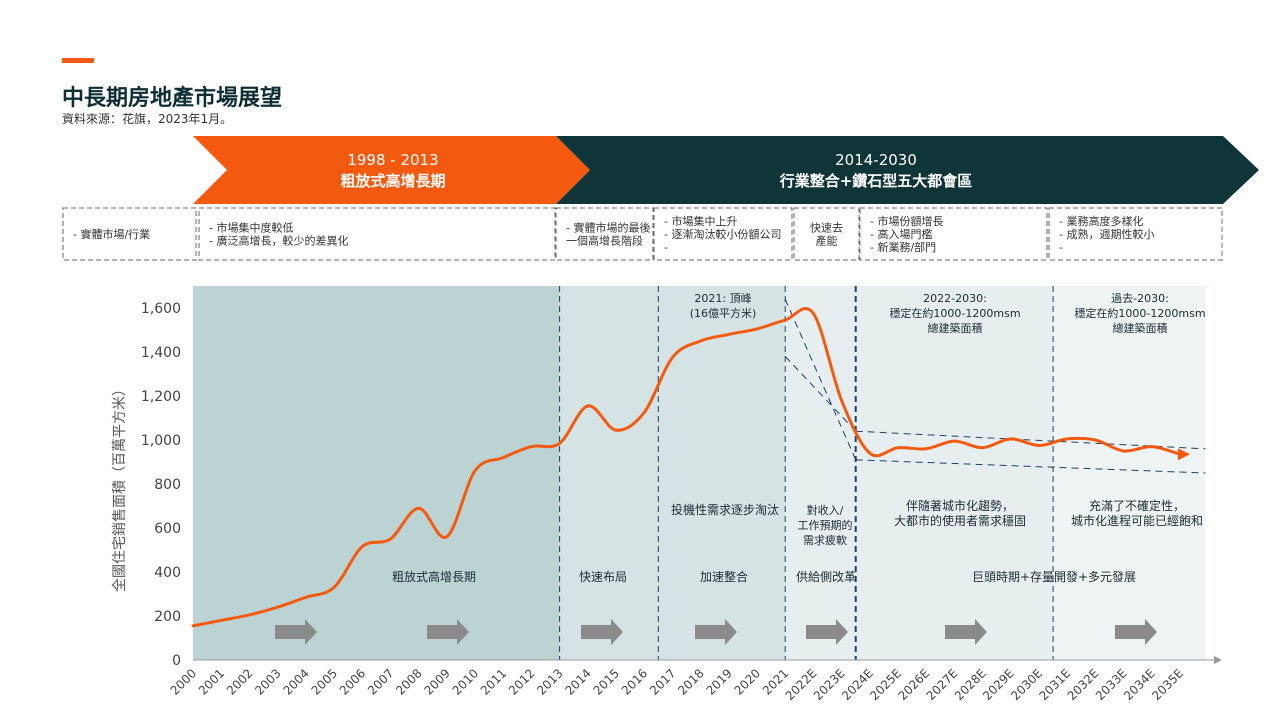 This screenshot has width=1280, height=720. I want to click on data-point-2028E, so click(982, 447).